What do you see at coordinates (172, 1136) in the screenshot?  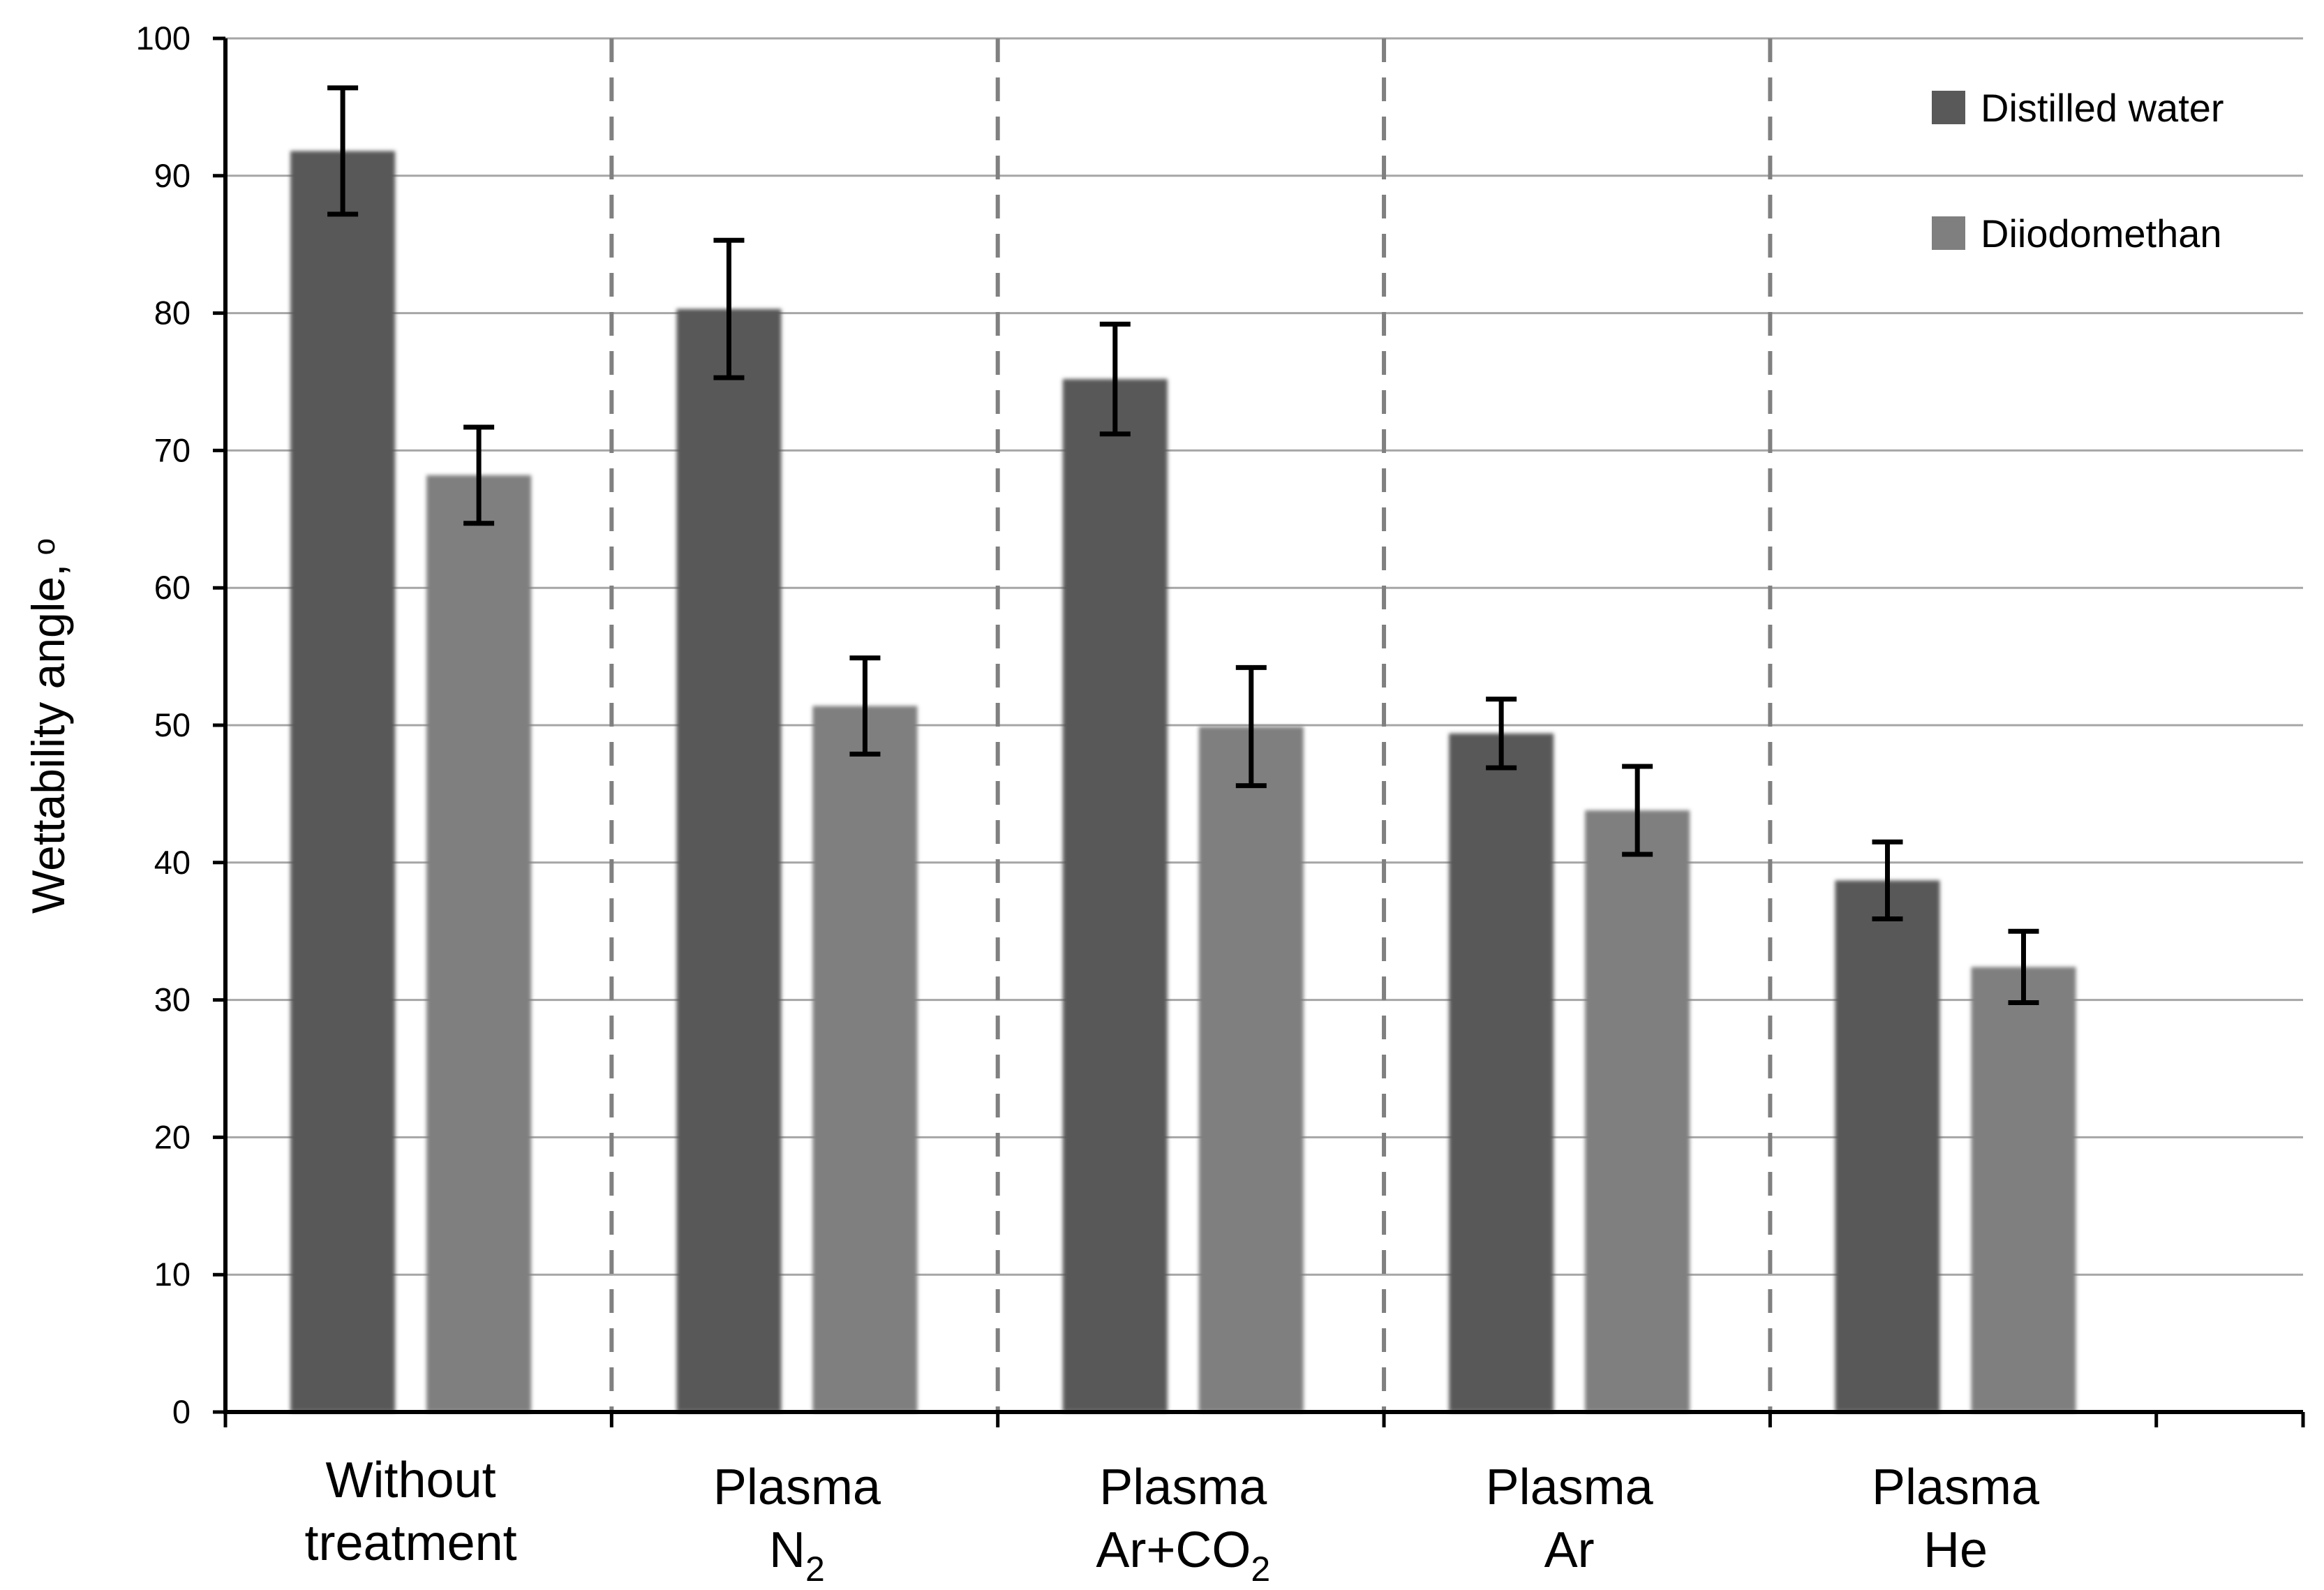 I see `y-tick-label: 20` at bounding box center [172, 1136].